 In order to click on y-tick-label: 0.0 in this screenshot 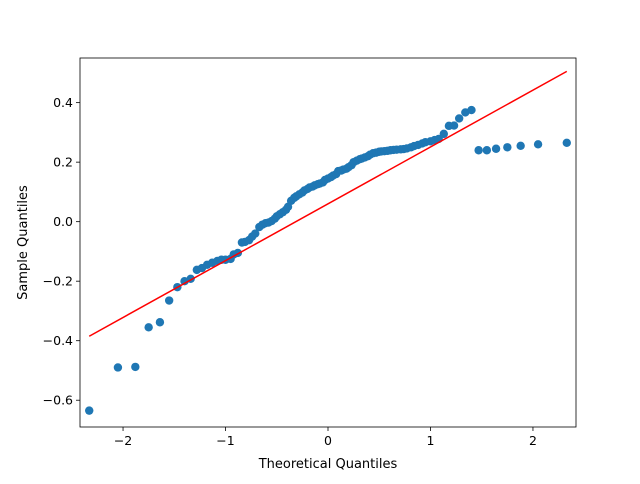, I will do `click(63, 221)`.